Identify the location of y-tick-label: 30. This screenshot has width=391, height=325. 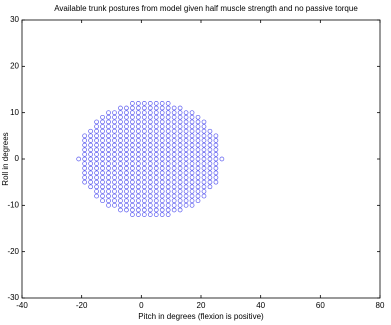
(14, 19).